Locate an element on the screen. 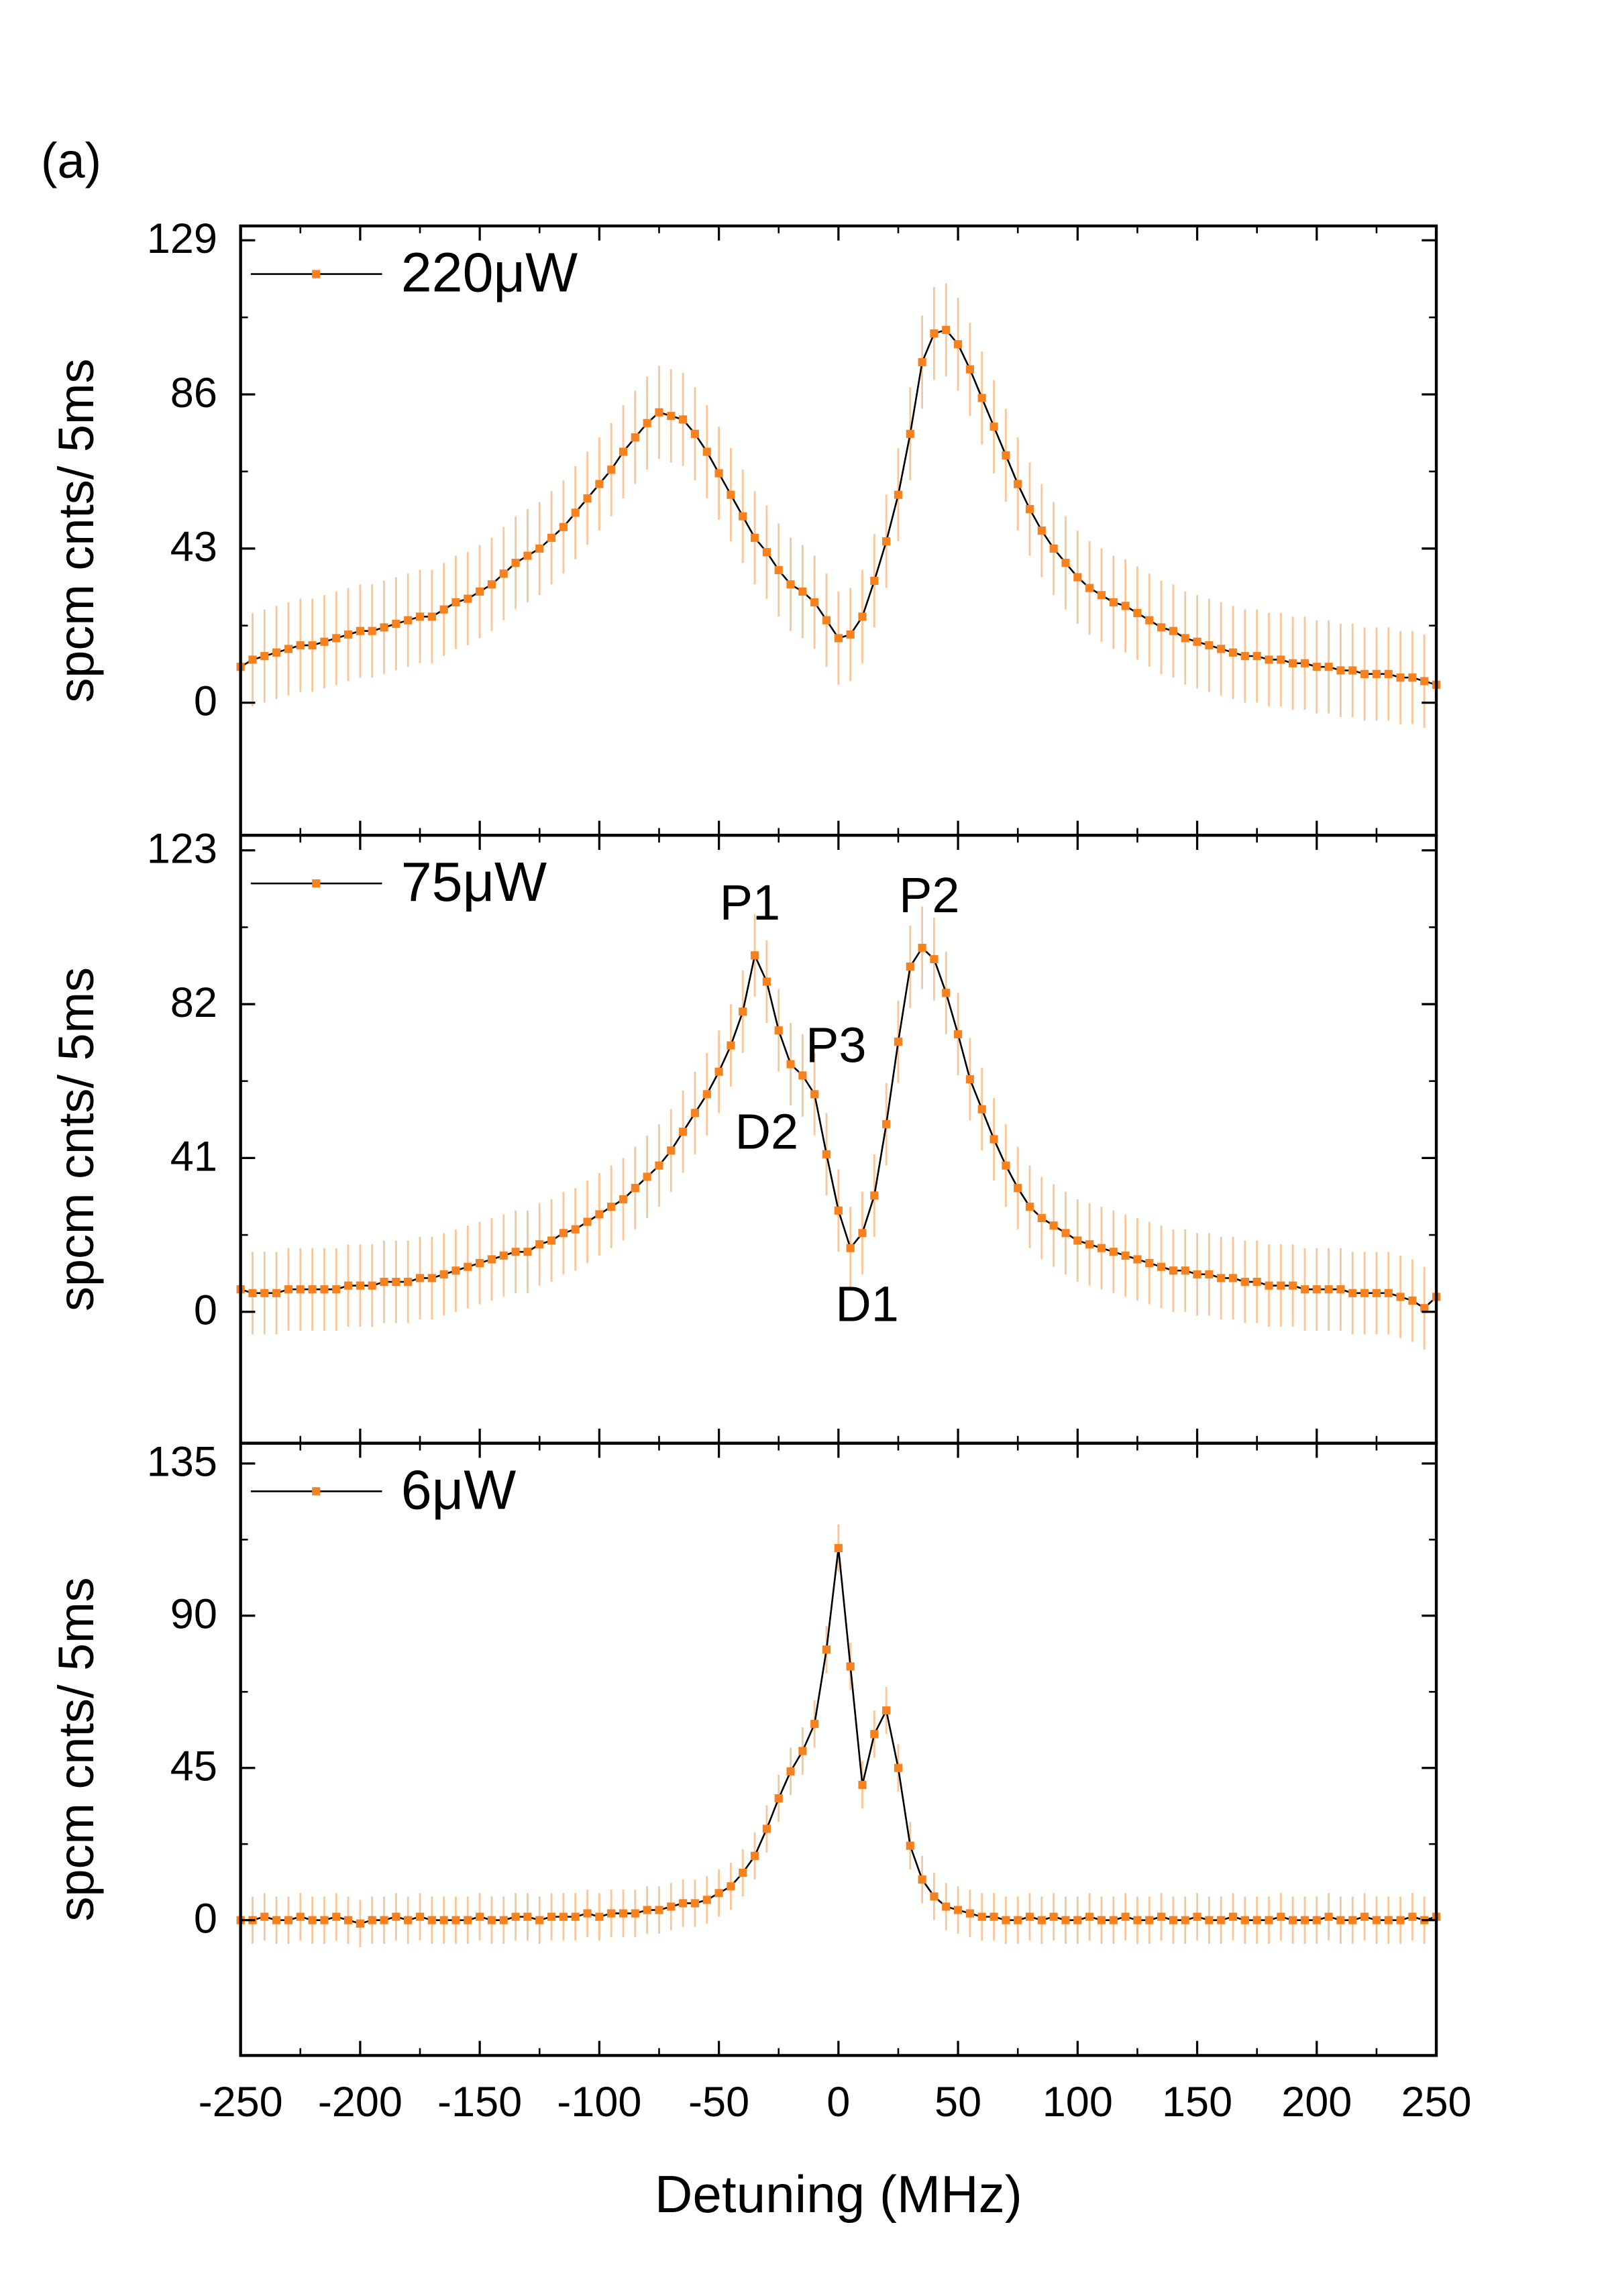  y-axis-label: spcm cnts/ 5ms is located at coordinates (76, 1749).